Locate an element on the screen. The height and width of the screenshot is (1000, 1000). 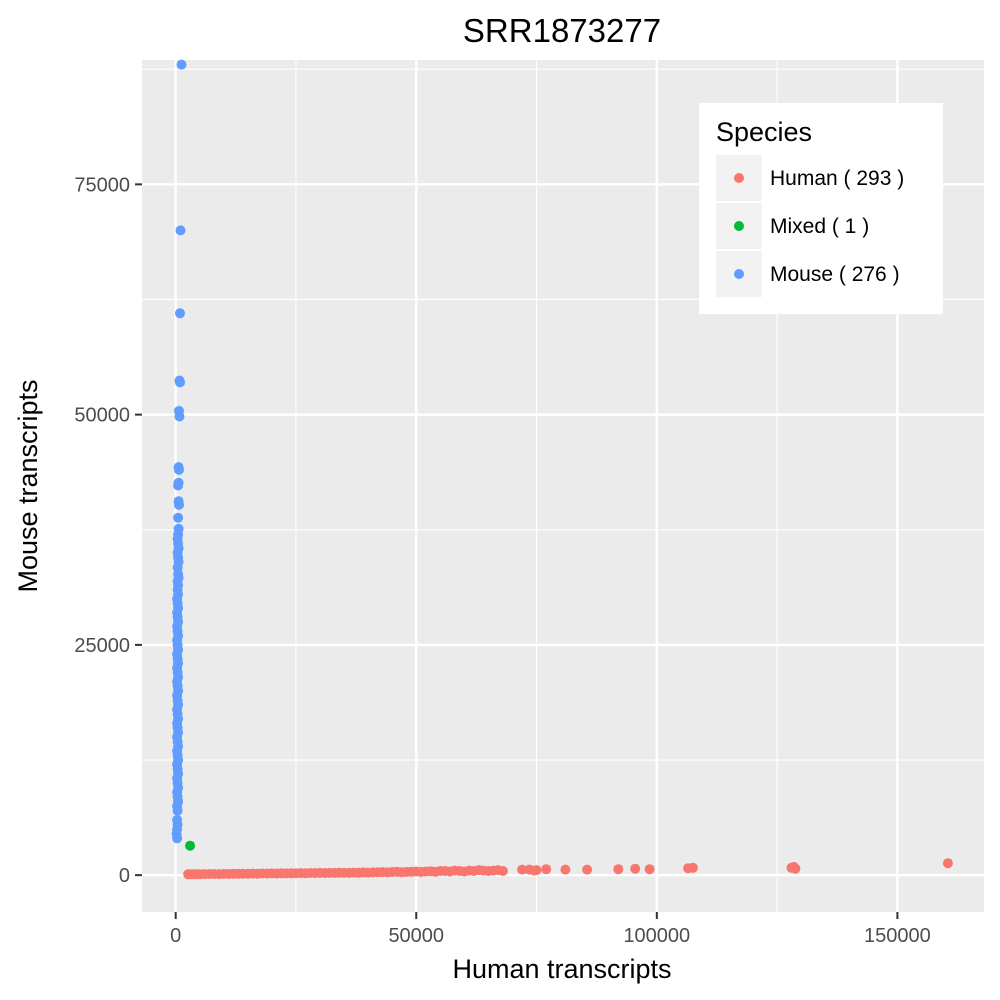
x-tick-label: 0 is located at coordinates (175, 936).